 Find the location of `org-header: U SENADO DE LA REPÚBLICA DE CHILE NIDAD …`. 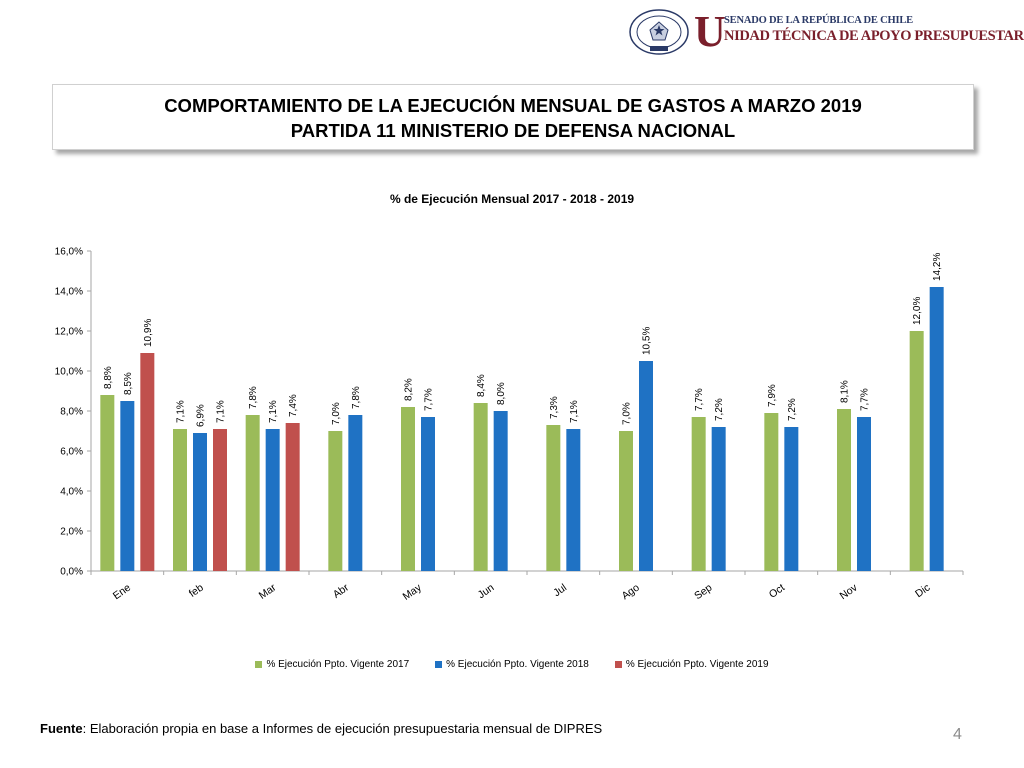

org-header: U SENADO DE LA REPÚBLICA DE CHILE NIDAD … is located at coordinates (826, 31).